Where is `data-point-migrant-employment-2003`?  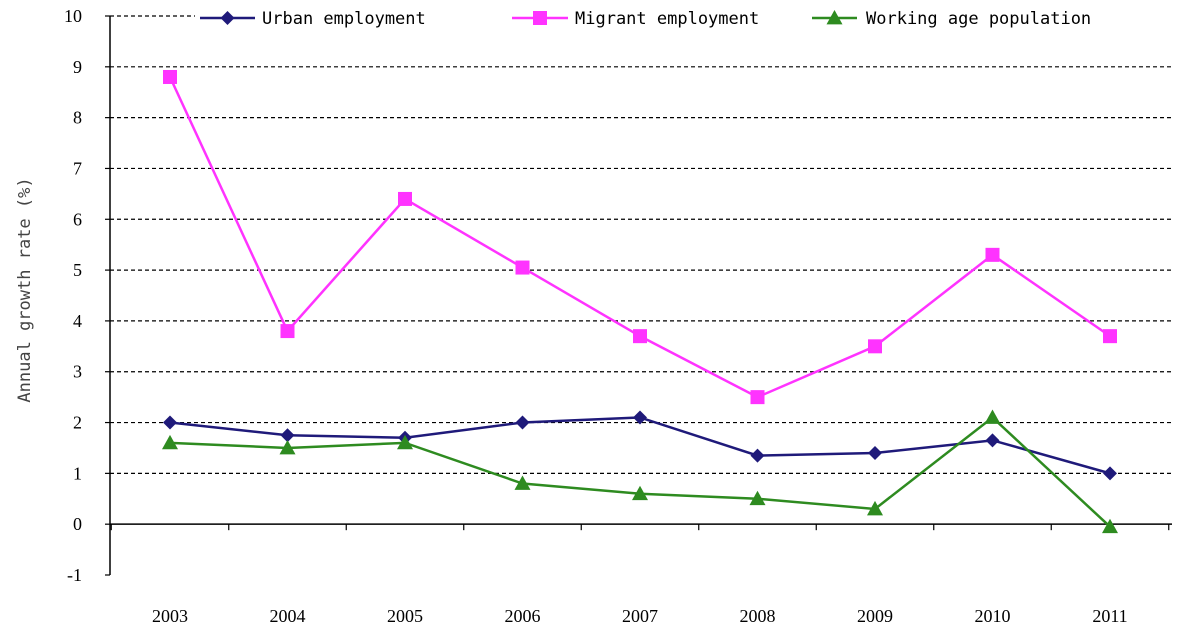
data-point-migrant-employment-2003 is located at coordinates (170, 76).